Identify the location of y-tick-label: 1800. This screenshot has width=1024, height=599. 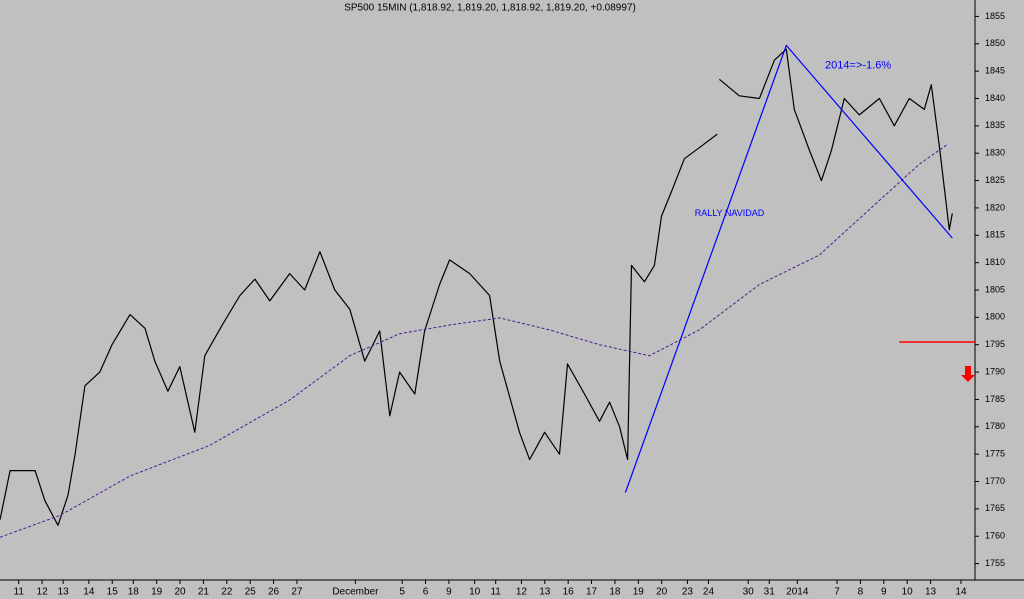
(995, 317).